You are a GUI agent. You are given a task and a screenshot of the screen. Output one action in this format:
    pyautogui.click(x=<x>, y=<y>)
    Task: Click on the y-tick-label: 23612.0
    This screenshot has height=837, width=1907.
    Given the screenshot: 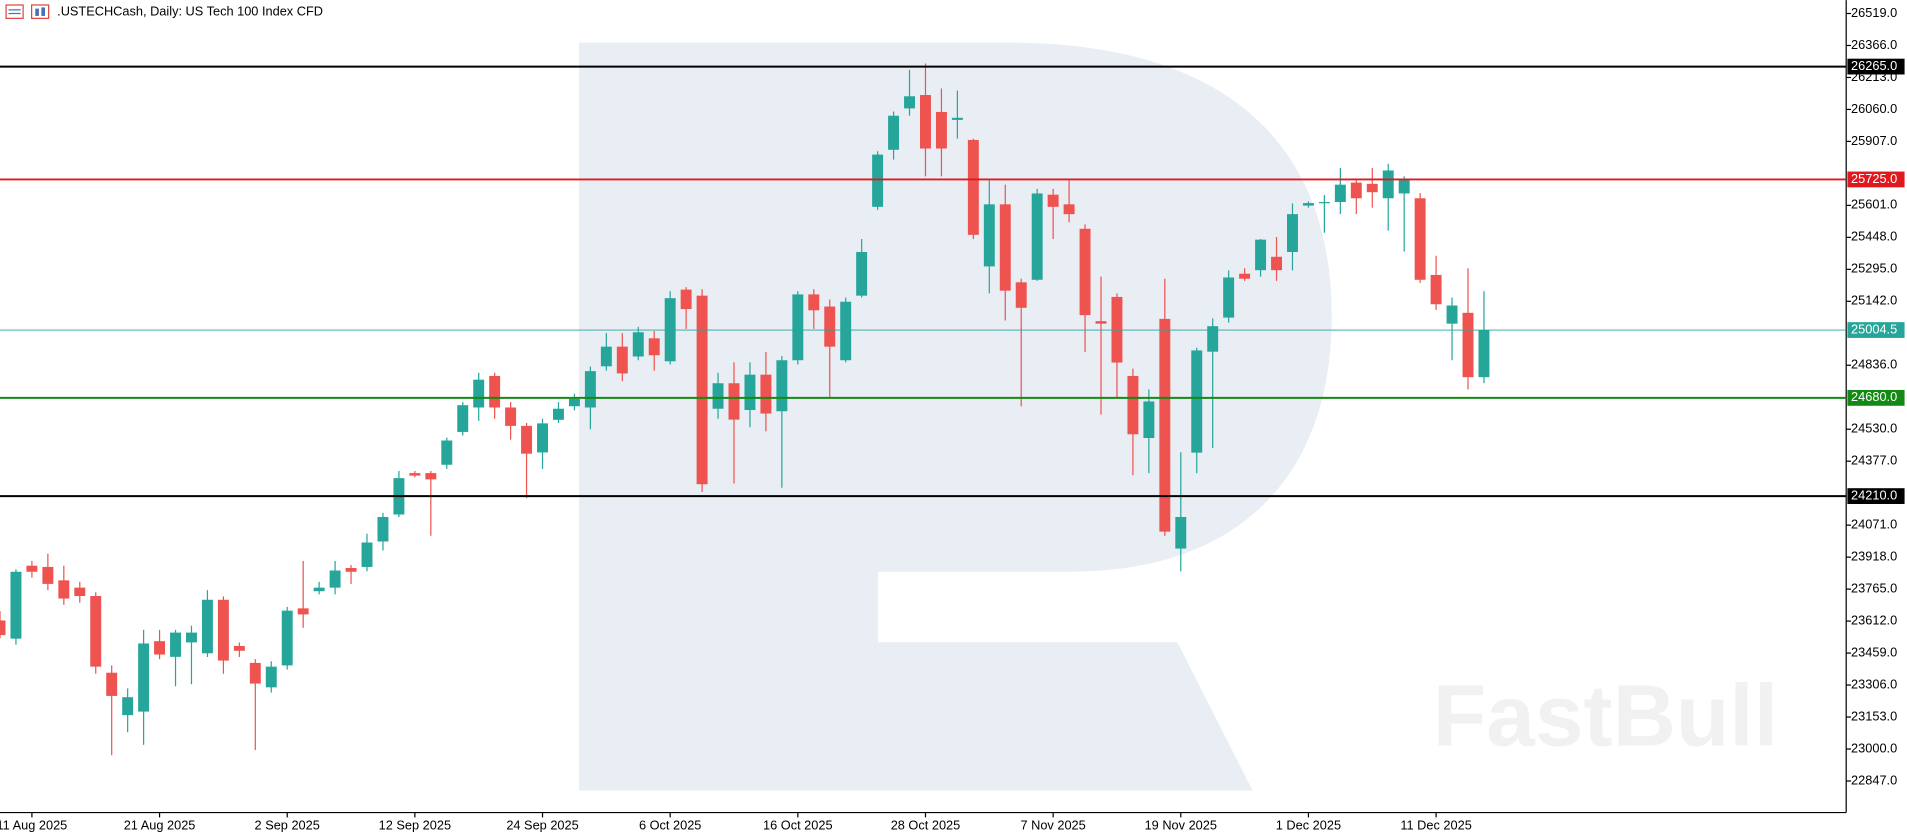 What is the action you would take?
    pyautogui.click(x=1874, y=619)
    